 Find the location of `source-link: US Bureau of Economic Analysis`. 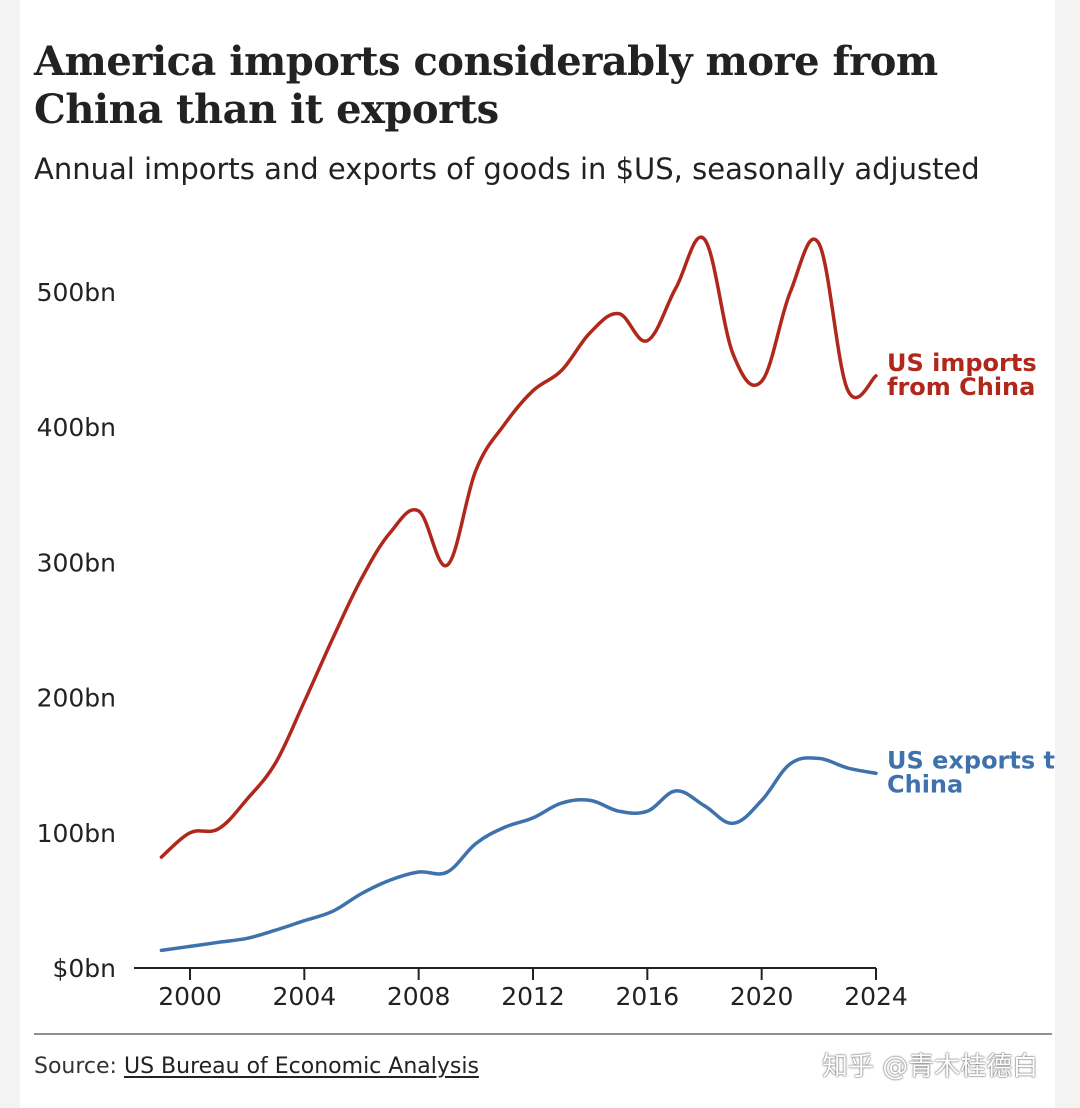

source-link: US Bureau of Economic Analysis is located at coordinates (301, 1066).